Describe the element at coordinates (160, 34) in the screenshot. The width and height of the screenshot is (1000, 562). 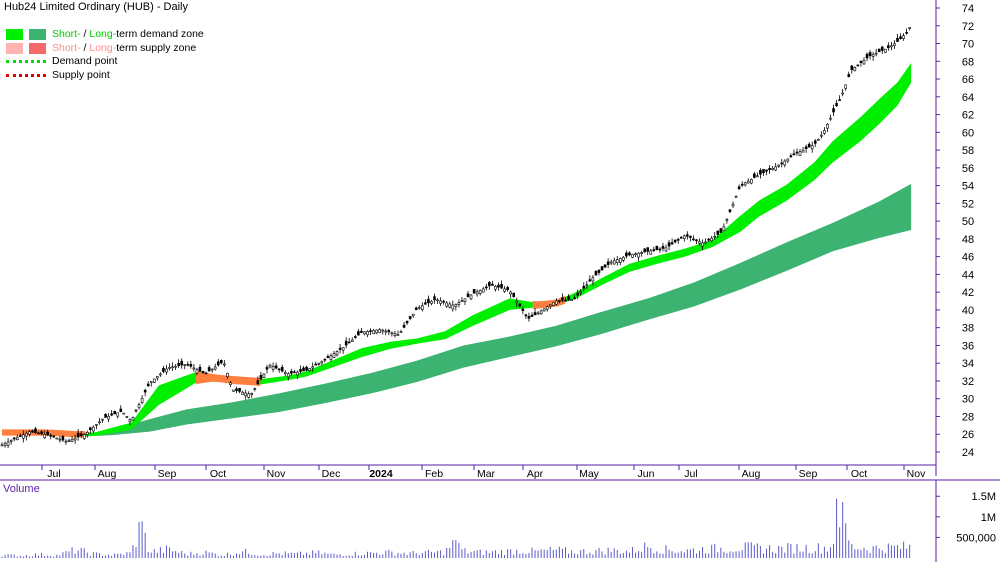
I see `legend-demand-zone-label: term demand zone` at that location.